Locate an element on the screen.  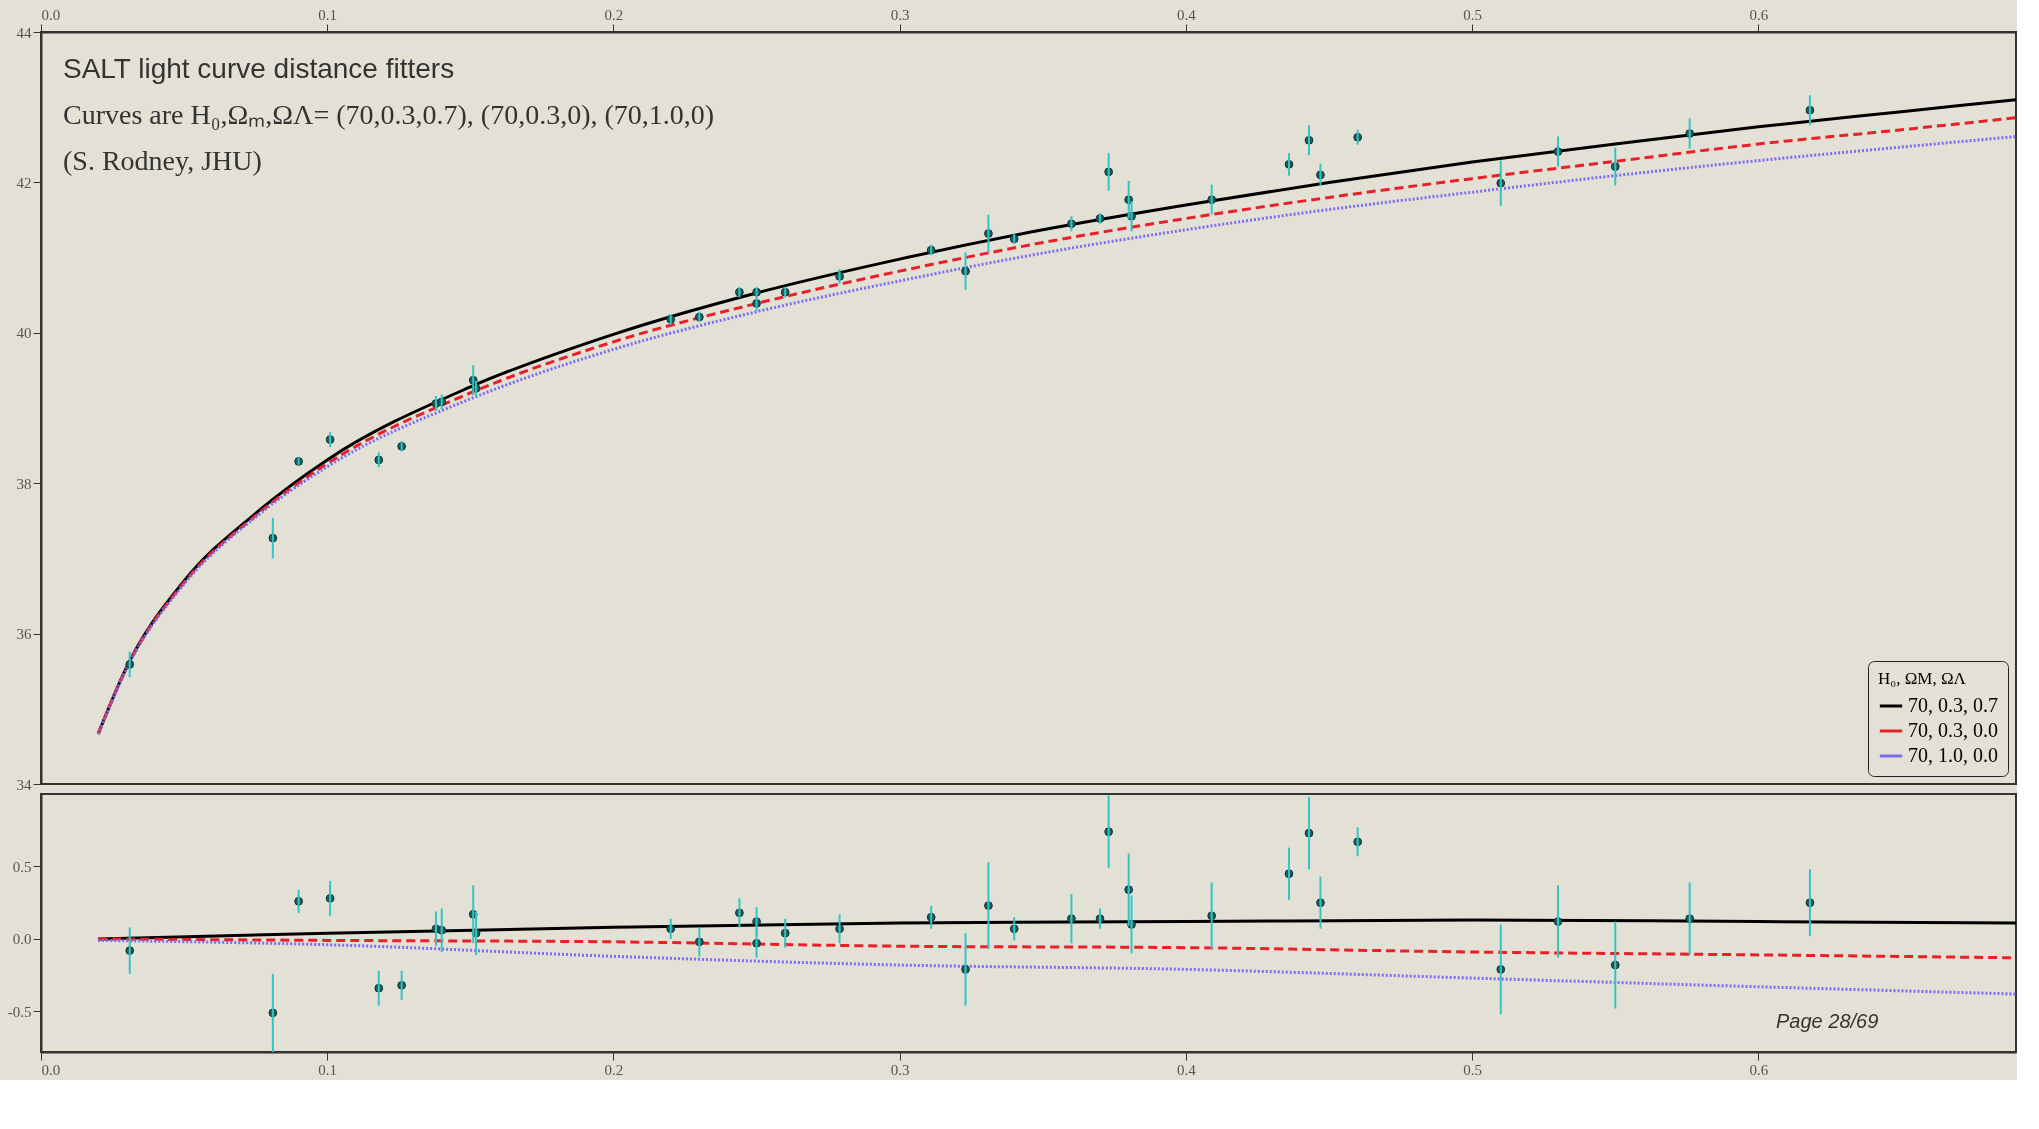
y-tick-label: -0.5 is located at coordinates (19, 1011).